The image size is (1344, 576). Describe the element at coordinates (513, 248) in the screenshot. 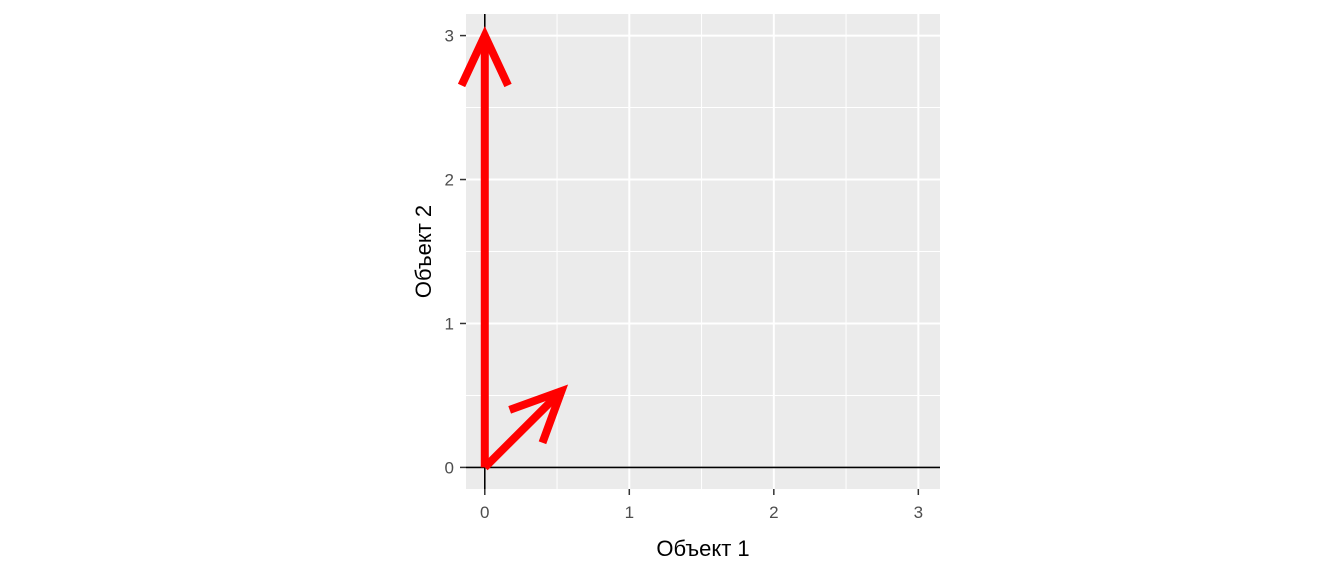

I see `vectors` at that location.